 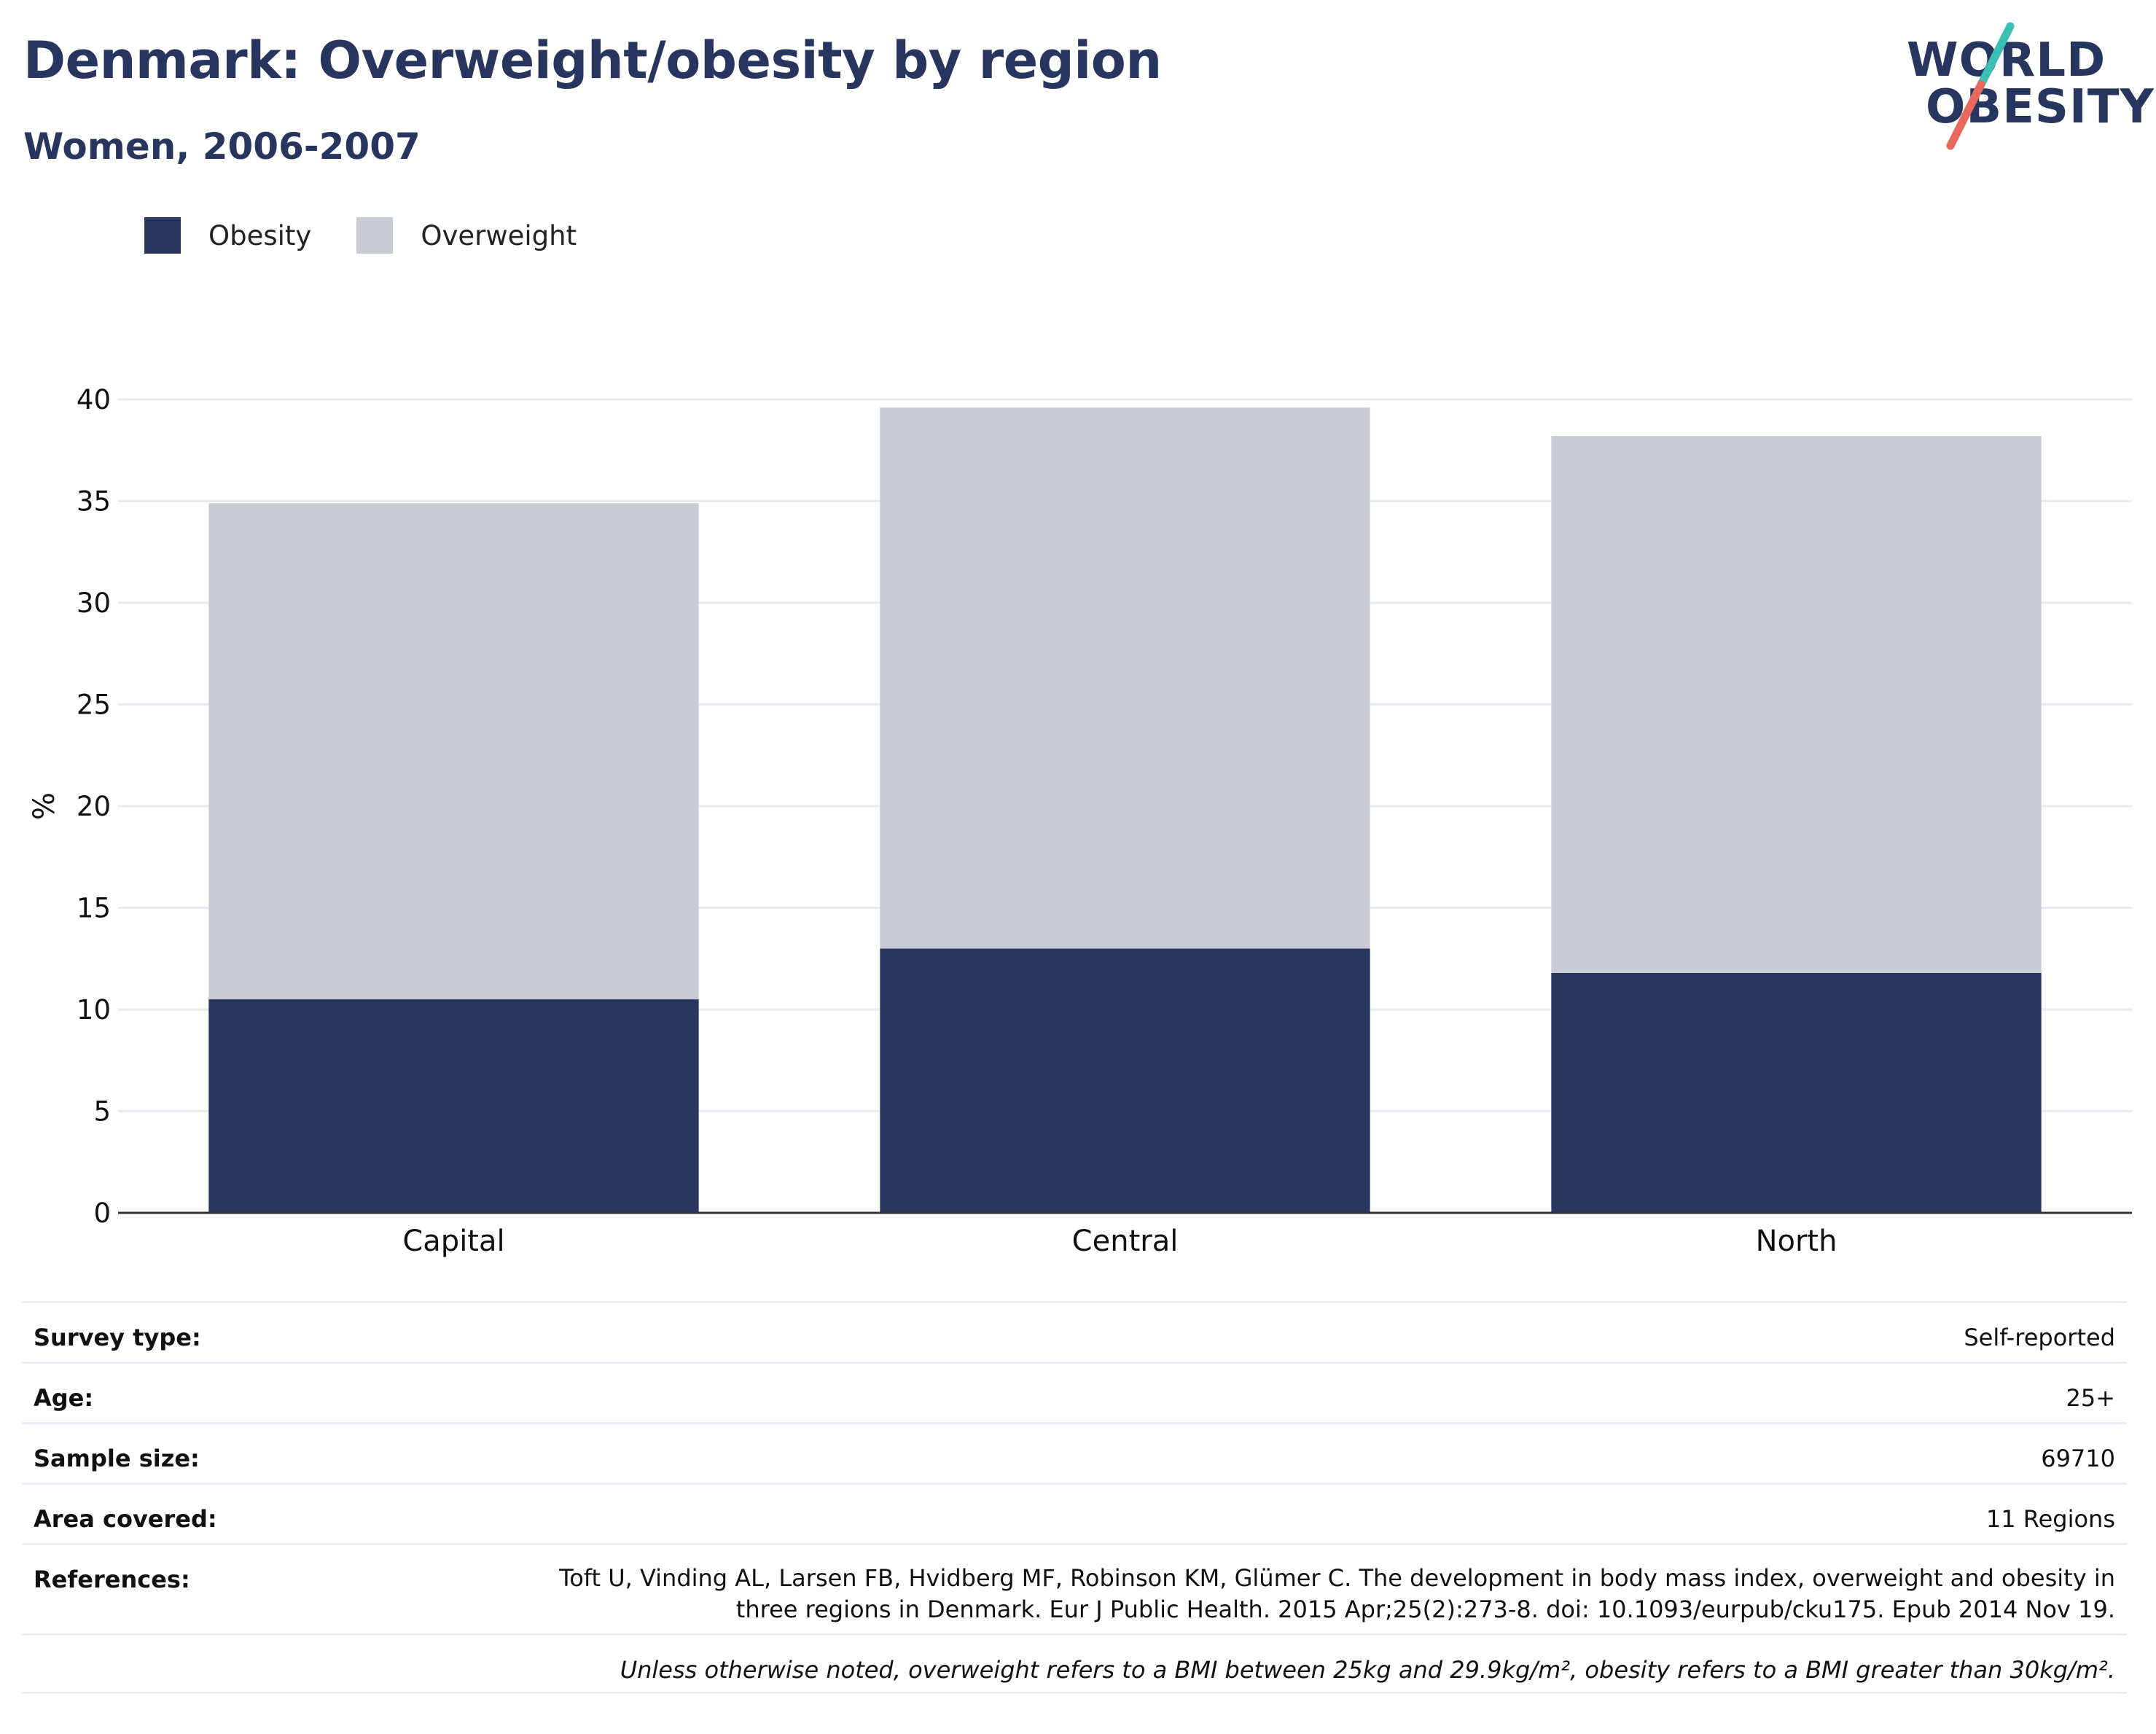 What do you see at coordinates (94, 706) in the screenshot?
I see `y-tick-label: 25` at bounding box center [94, 706].